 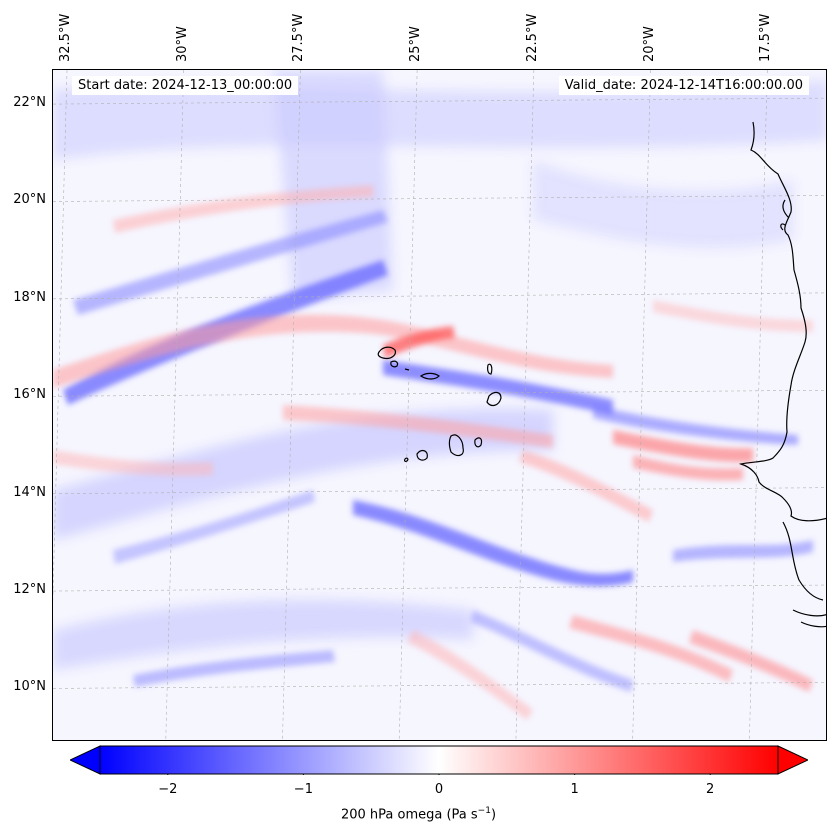 What do you see at coordinates (494, 399) in the screenshot?
I see `island-boa-vista` at bounding box center [494, 399].